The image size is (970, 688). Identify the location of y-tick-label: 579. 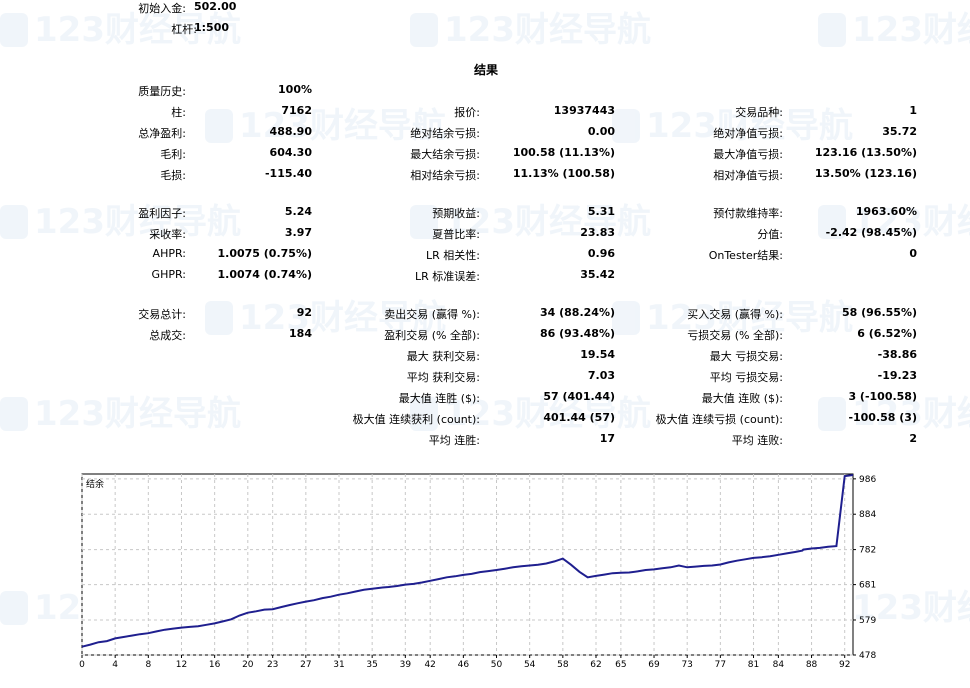
(867, 621).